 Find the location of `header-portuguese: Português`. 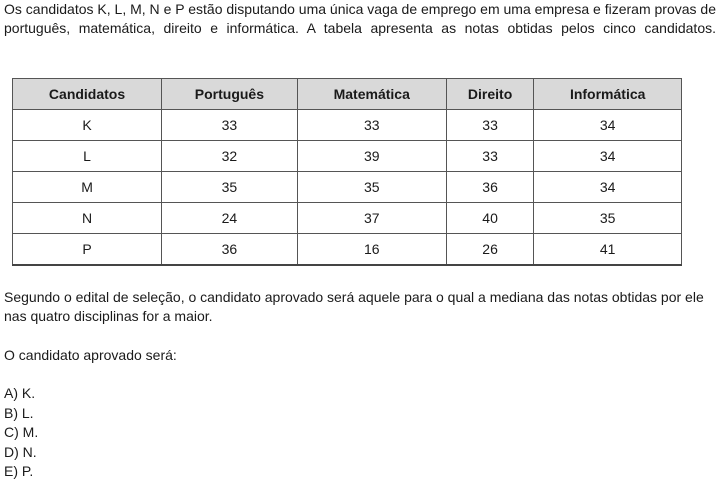

header-portuguese: Português is located at coordinates (229, 94).